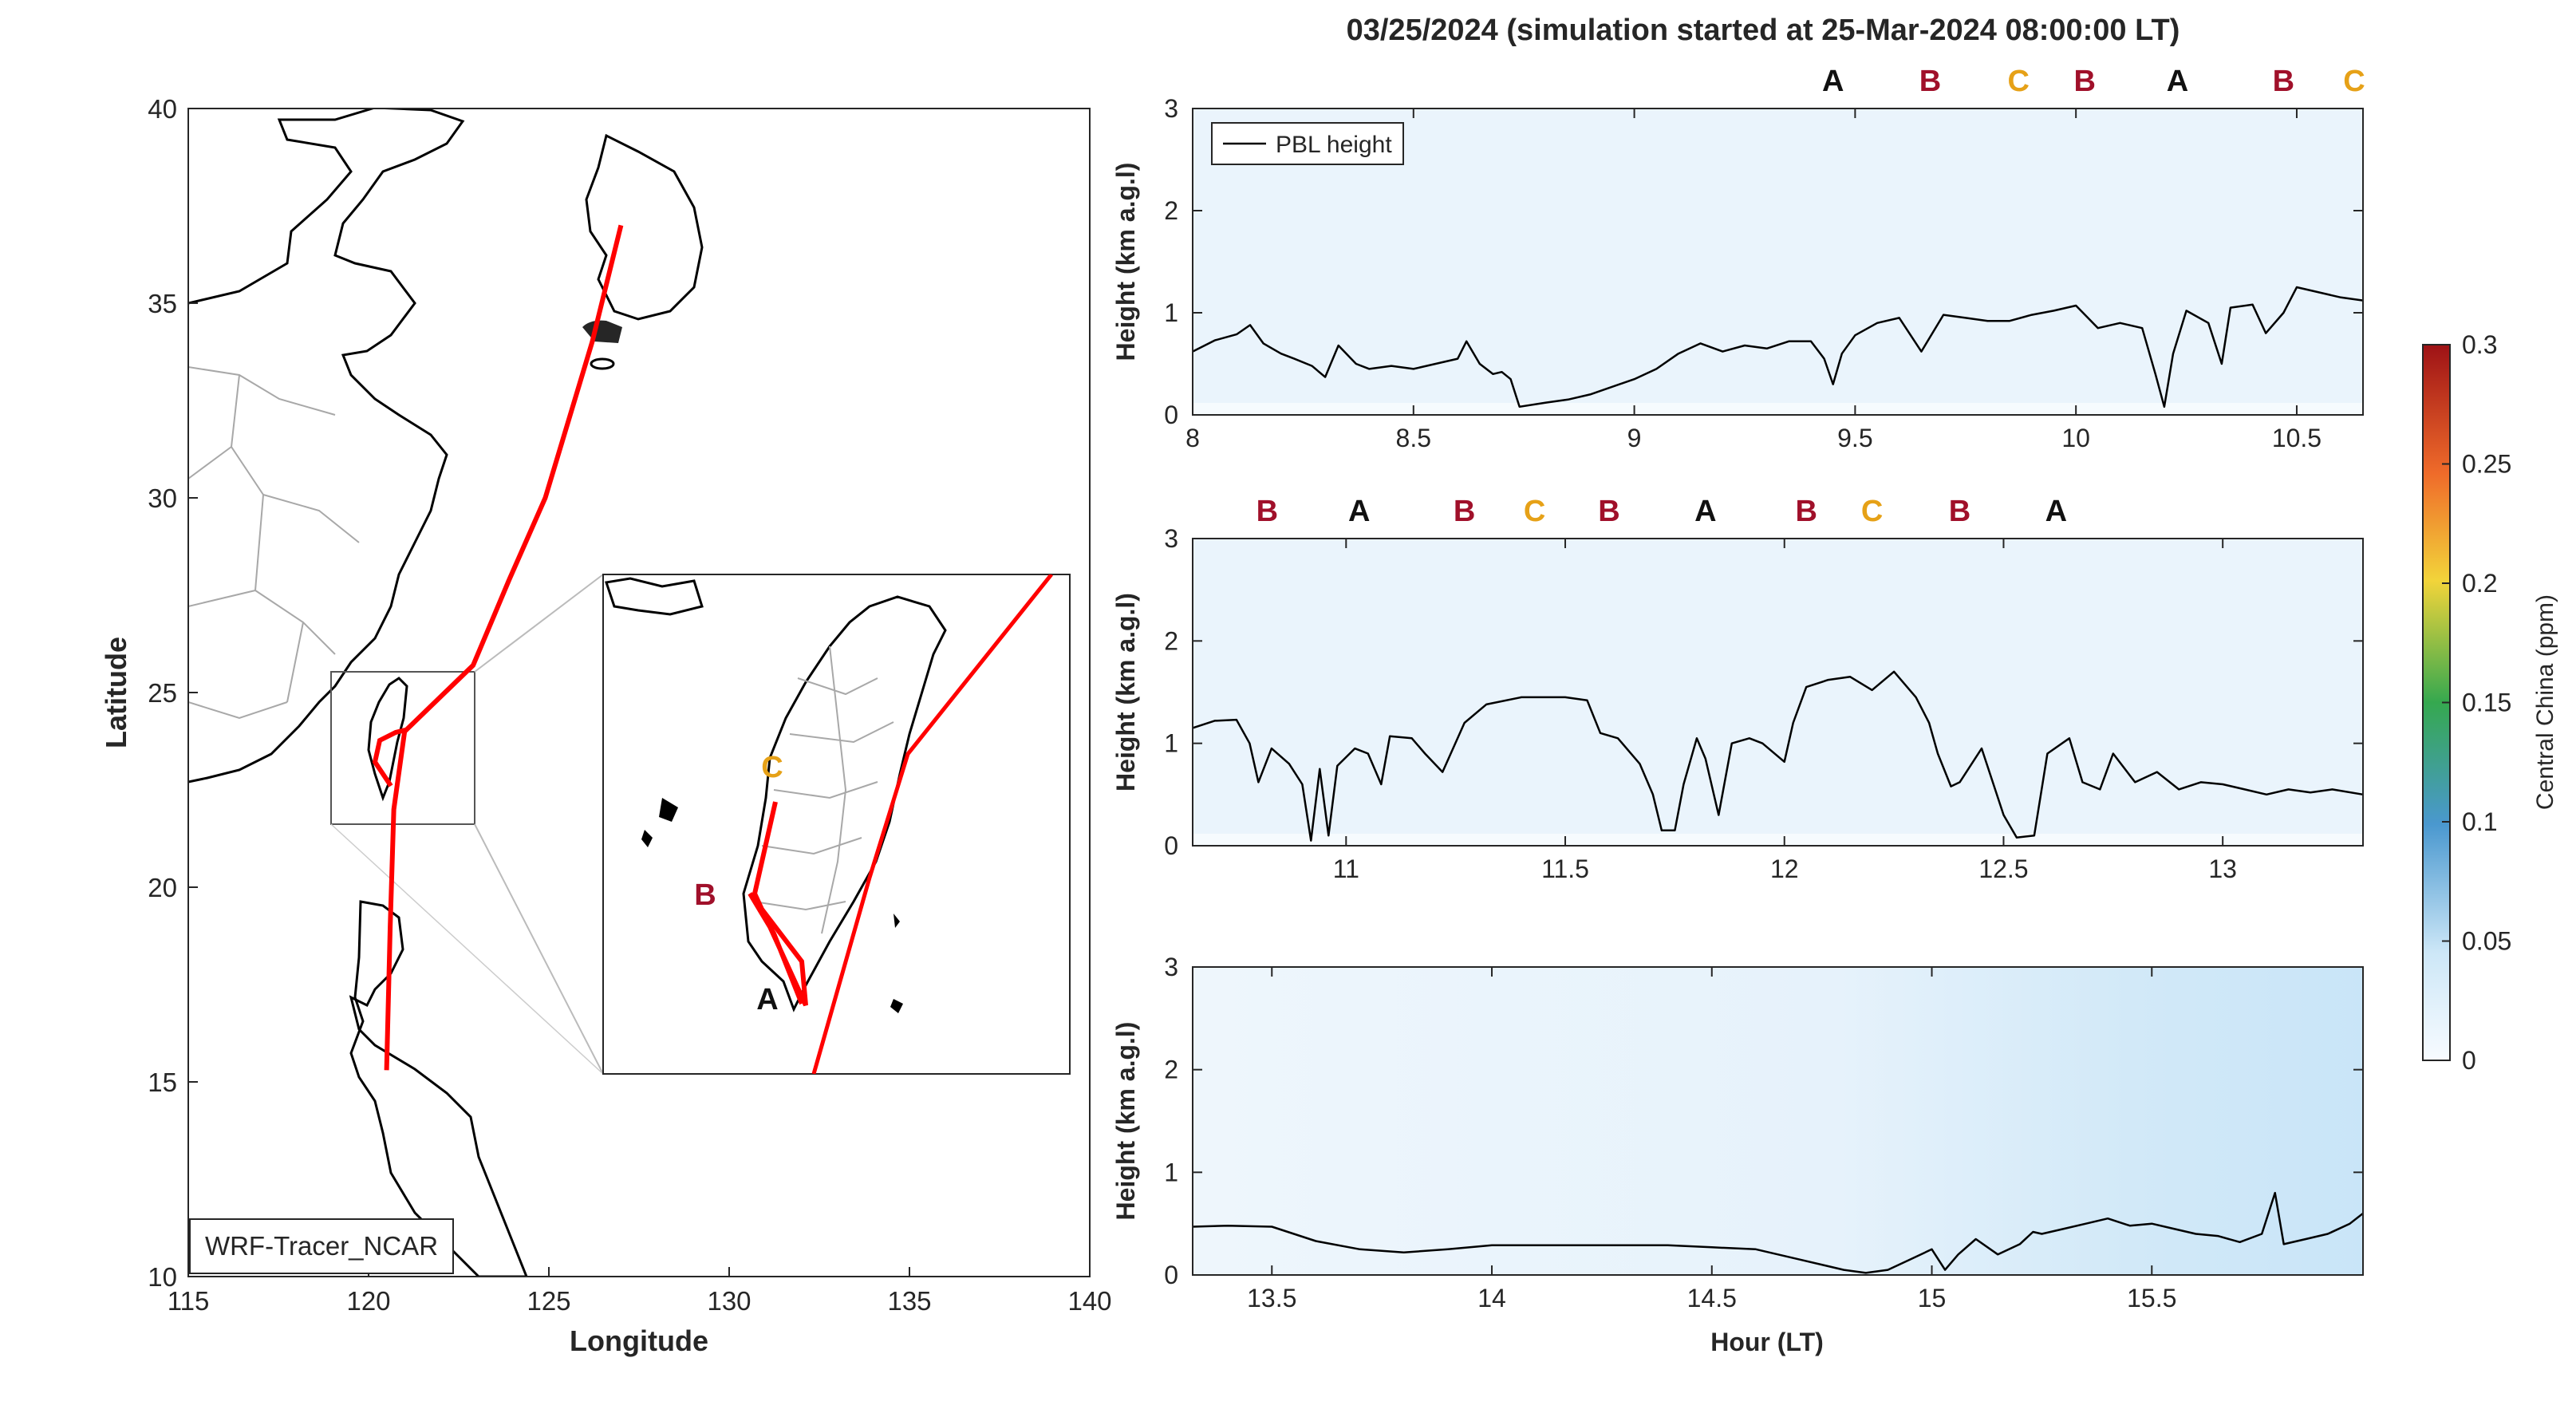 The image size is (2576, 1413). Describe the element at coordinates (1712, 1298) in the screenshot. I see `xtick-label: 14.5` at that location.